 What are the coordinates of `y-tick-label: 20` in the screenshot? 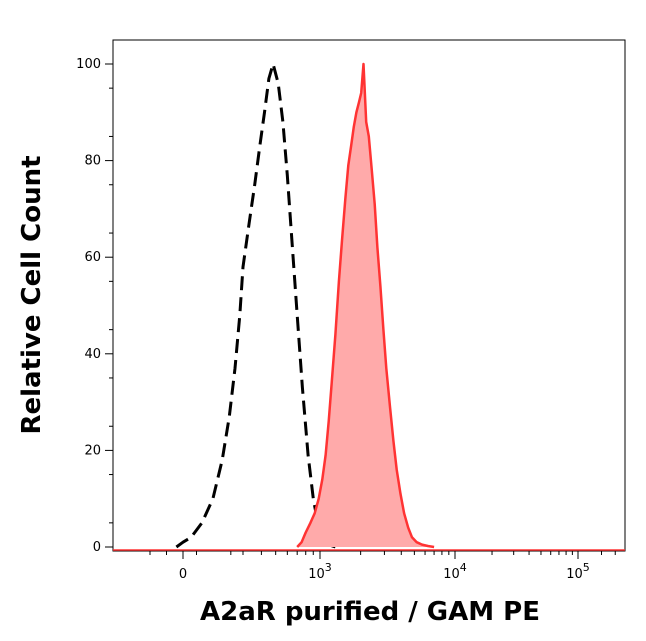 It's located at (92, 450).